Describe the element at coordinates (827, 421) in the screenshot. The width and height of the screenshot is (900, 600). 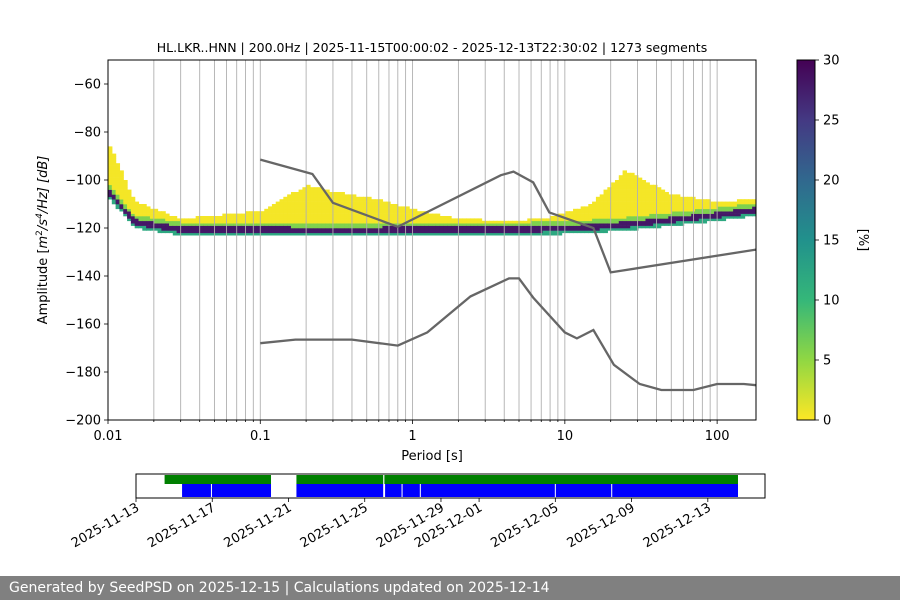
I see `colorbar-tick-label: 0` at that location.